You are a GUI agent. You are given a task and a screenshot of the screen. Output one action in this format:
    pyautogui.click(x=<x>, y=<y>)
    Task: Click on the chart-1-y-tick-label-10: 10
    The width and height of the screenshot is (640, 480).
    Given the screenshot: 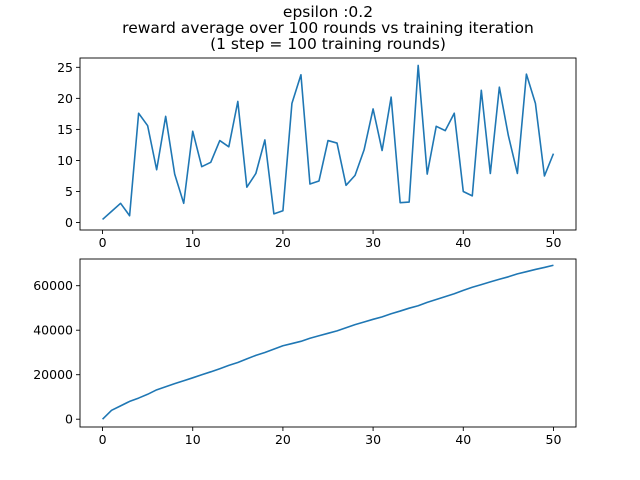 What is the action you would take?
    pyautogui.click(x=65, y=160)
    